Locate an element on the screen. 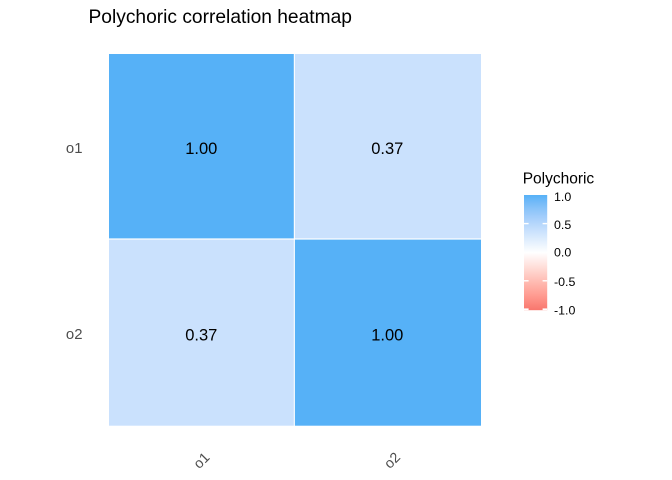 Image resolution: width=672 pixels, height=480 pixels. svg-text: o1 is located at coordinates (74, 149).